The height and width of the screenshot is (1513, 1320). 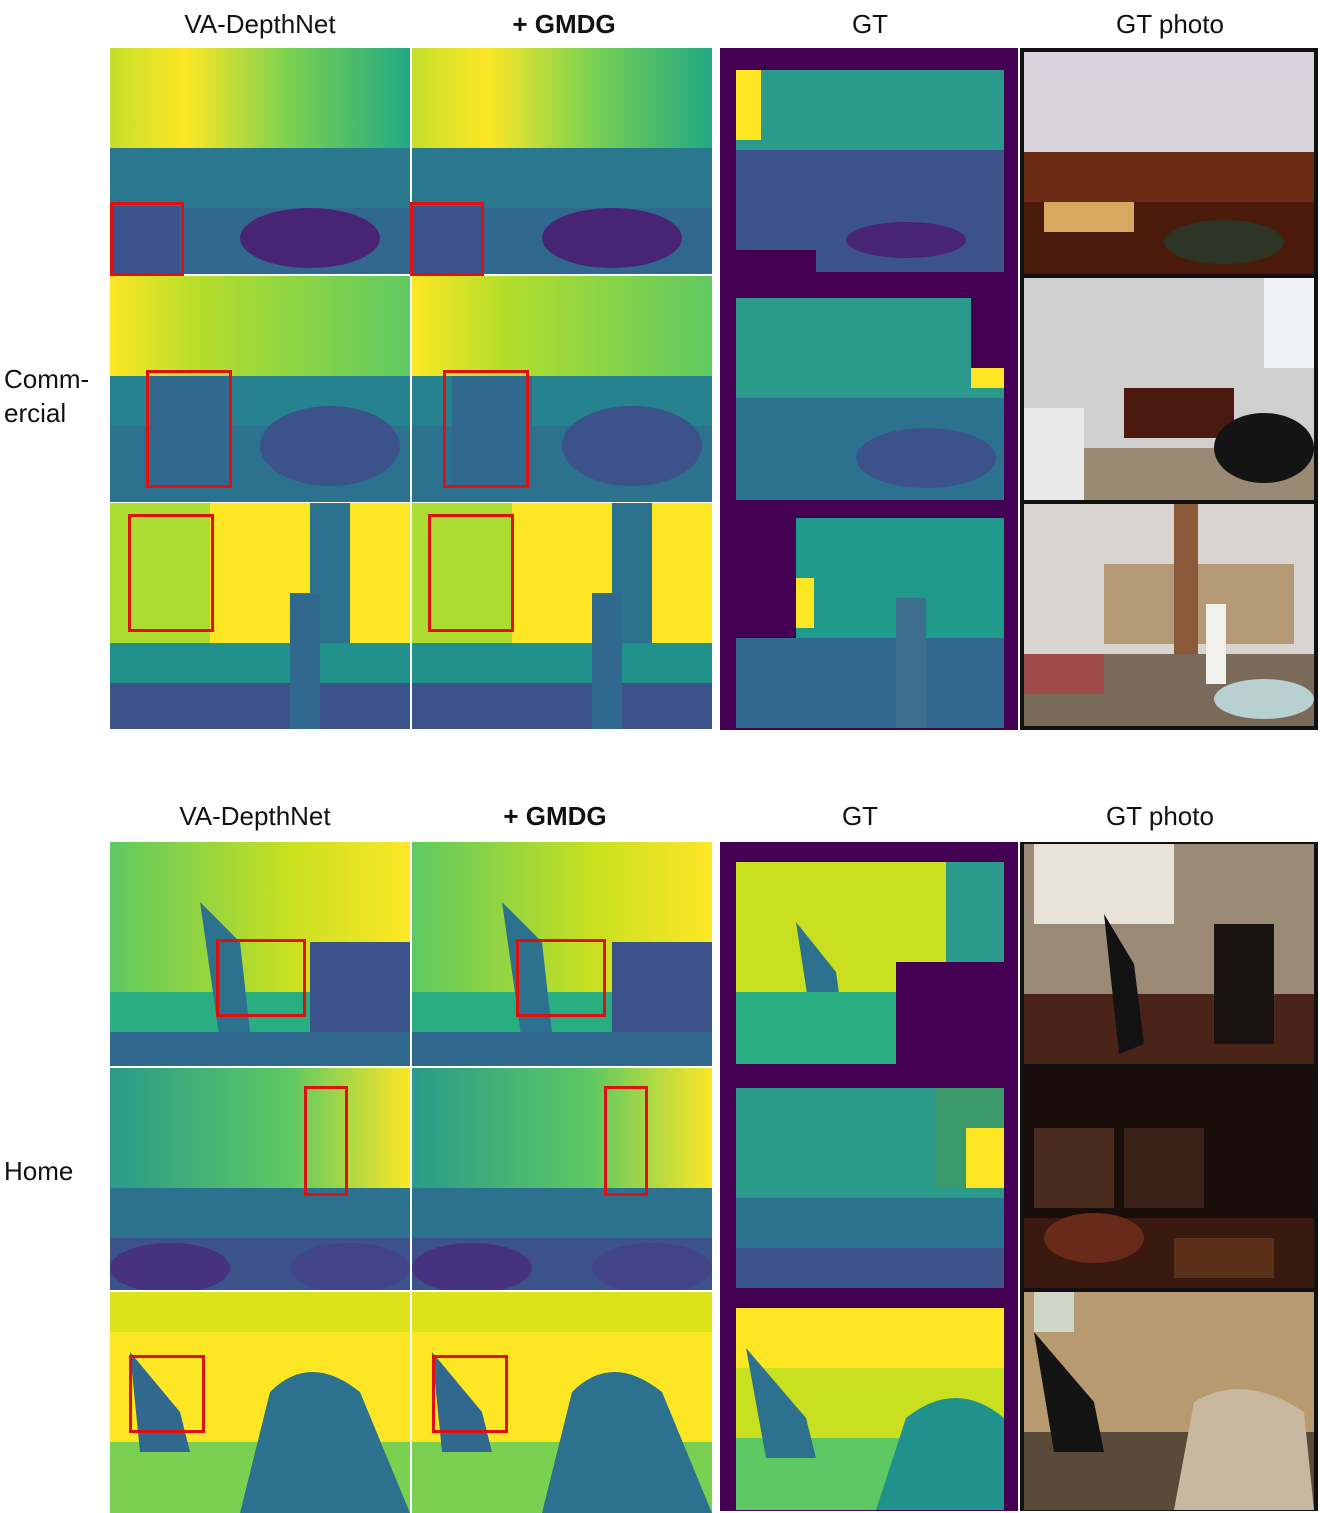 I want to click on row-label-line: Home, so click(x=39, y=1171).